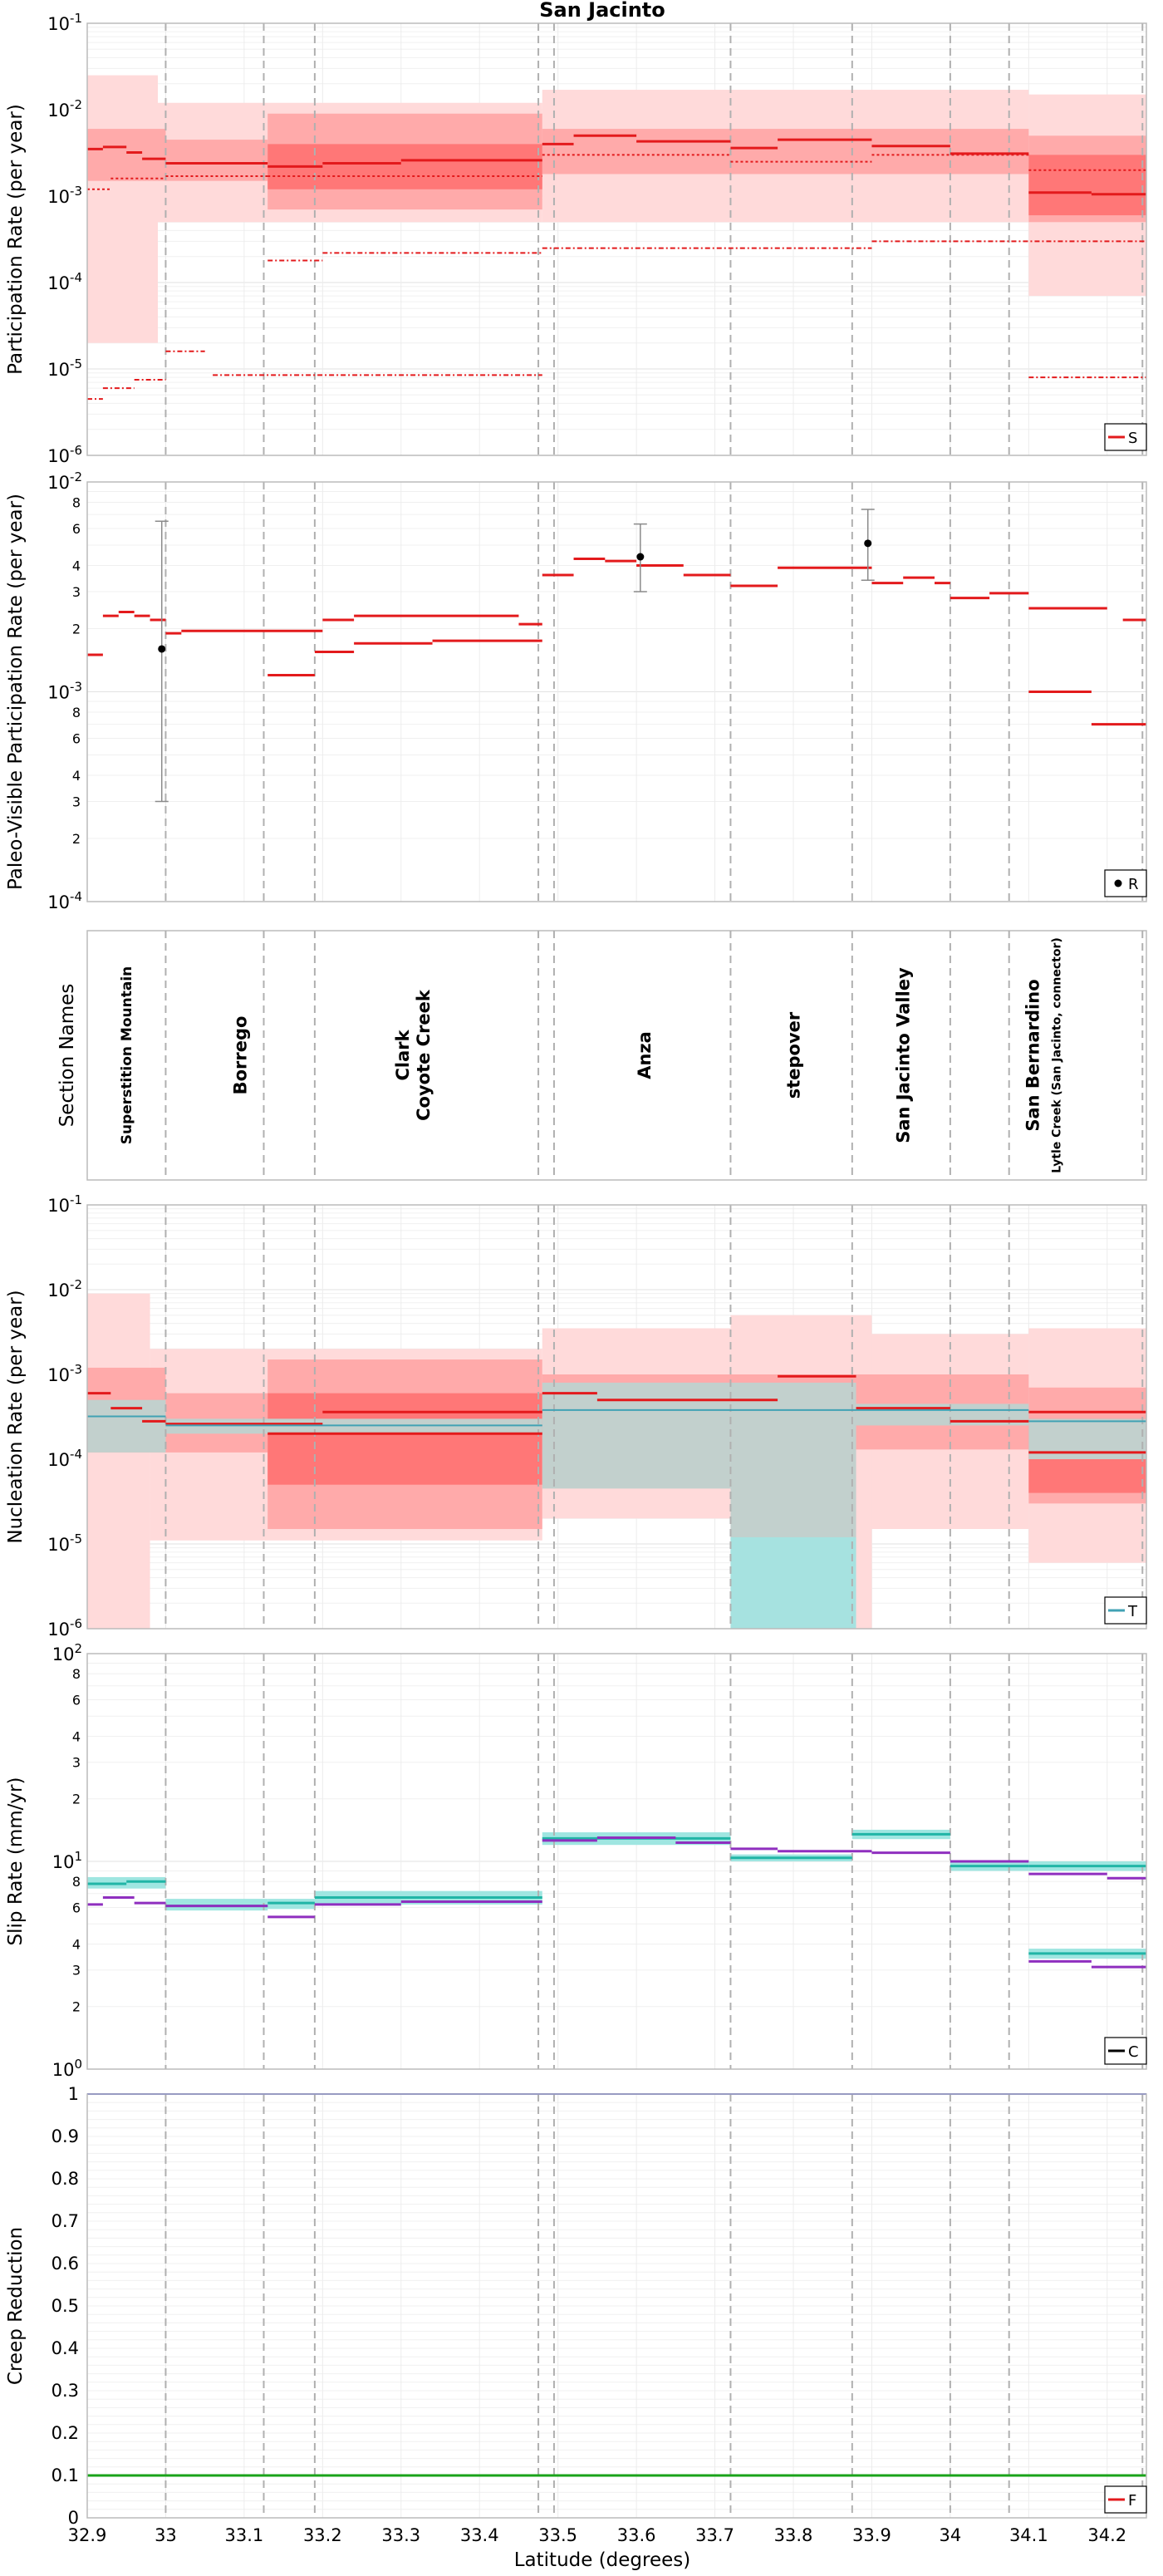 The width and height of the screenshot is (1163, 2576). I want to click on y-tick-label: 10², so click(67, 1652).